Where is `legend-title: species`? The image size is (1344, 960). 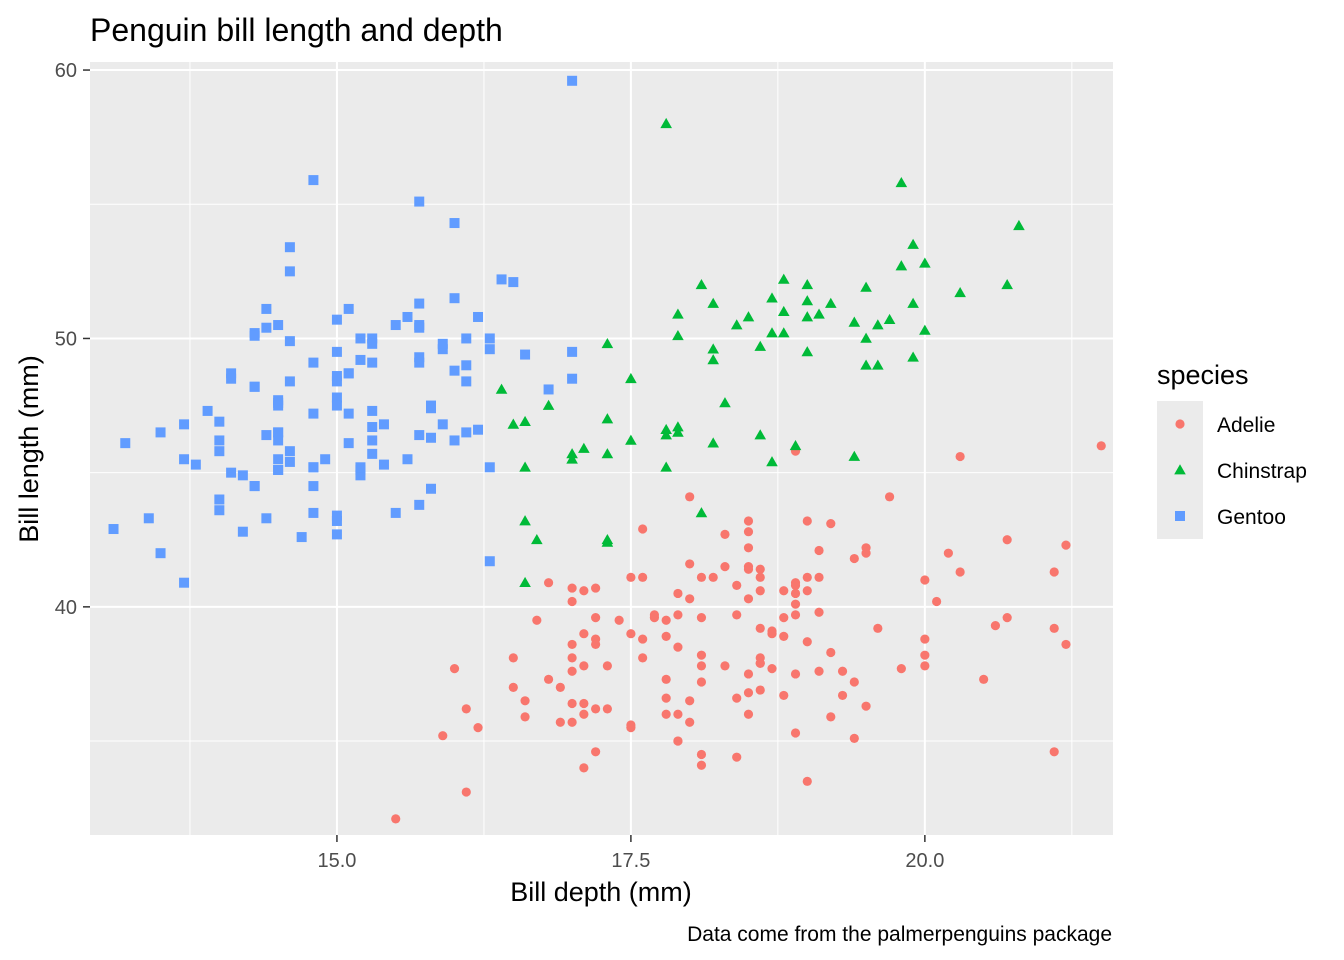
legend-title: species is located at coordinates (1203, 375).